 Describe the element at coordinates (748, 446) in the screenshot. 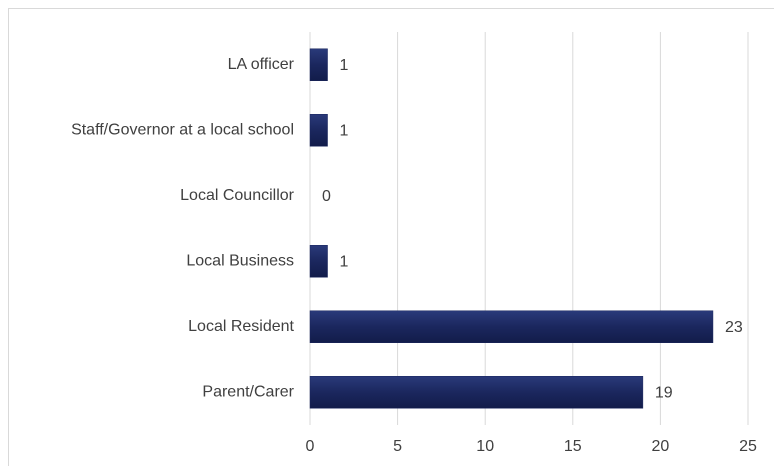

I see `x-tick-label: 25` at that location.